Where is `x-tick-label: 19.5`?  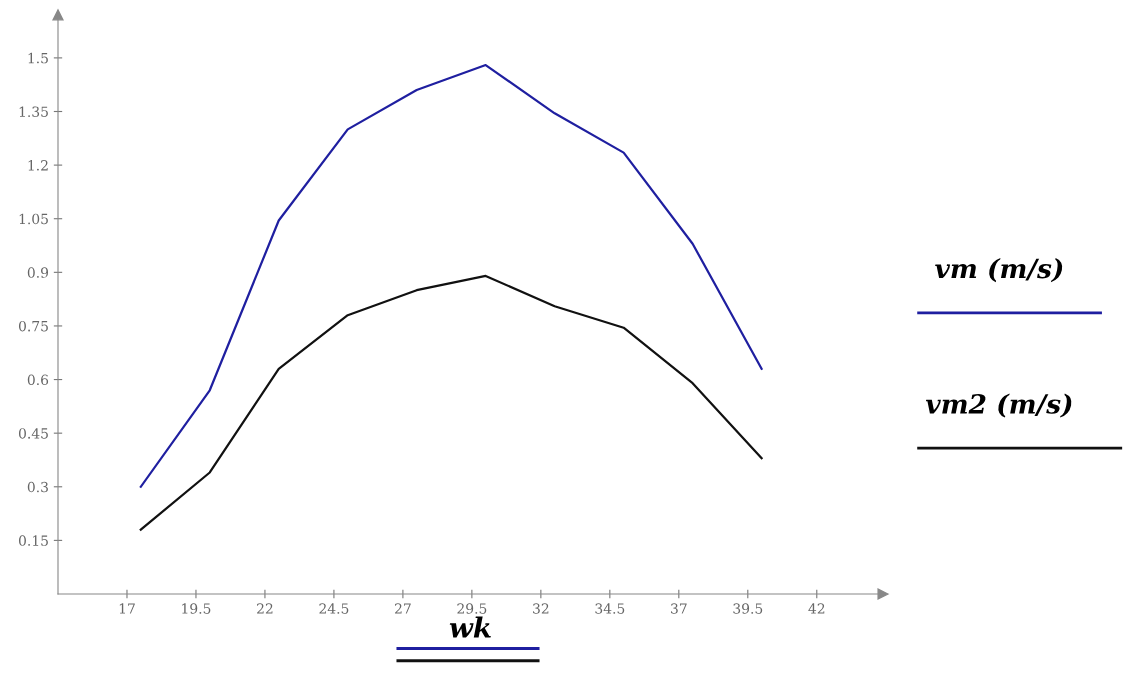 x-tick-label: 19.5 is located at coordinates (196, 608).